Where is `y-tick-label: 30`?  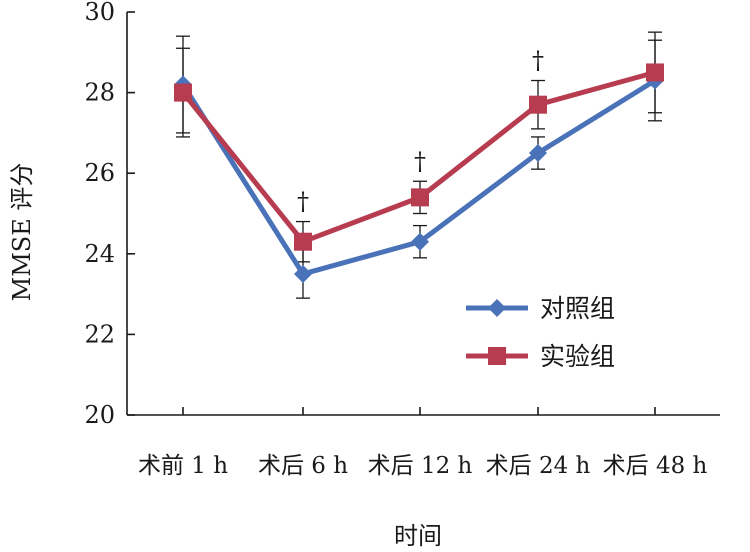 y-tick-label: 30 is located at coordinates (99, 13).